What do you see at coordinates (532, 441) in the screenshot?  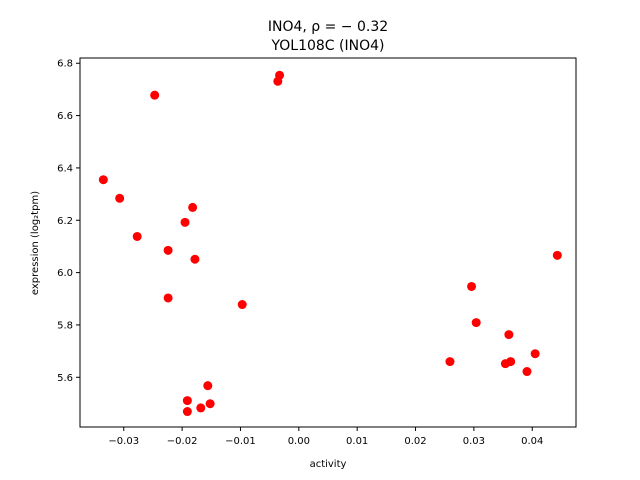 I see `x-tick-label: 0.04` at bounding box center [532, 441].